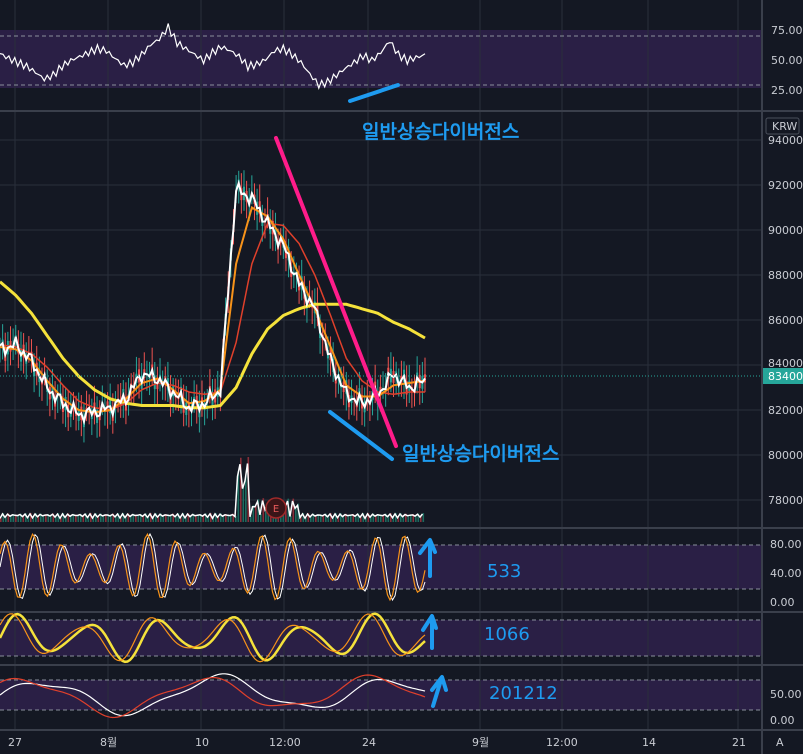 The width and height of the screenshot is (803, 754). Describe the element at coordinates (425, 378) in the screenshot. I see `candle-body` at that location.